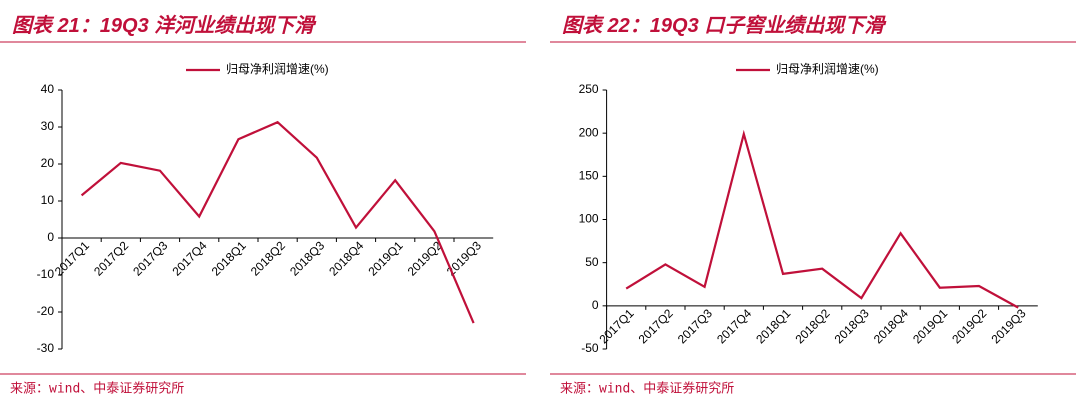  I want to click on y-tick-label: -50, so click(590, 348).